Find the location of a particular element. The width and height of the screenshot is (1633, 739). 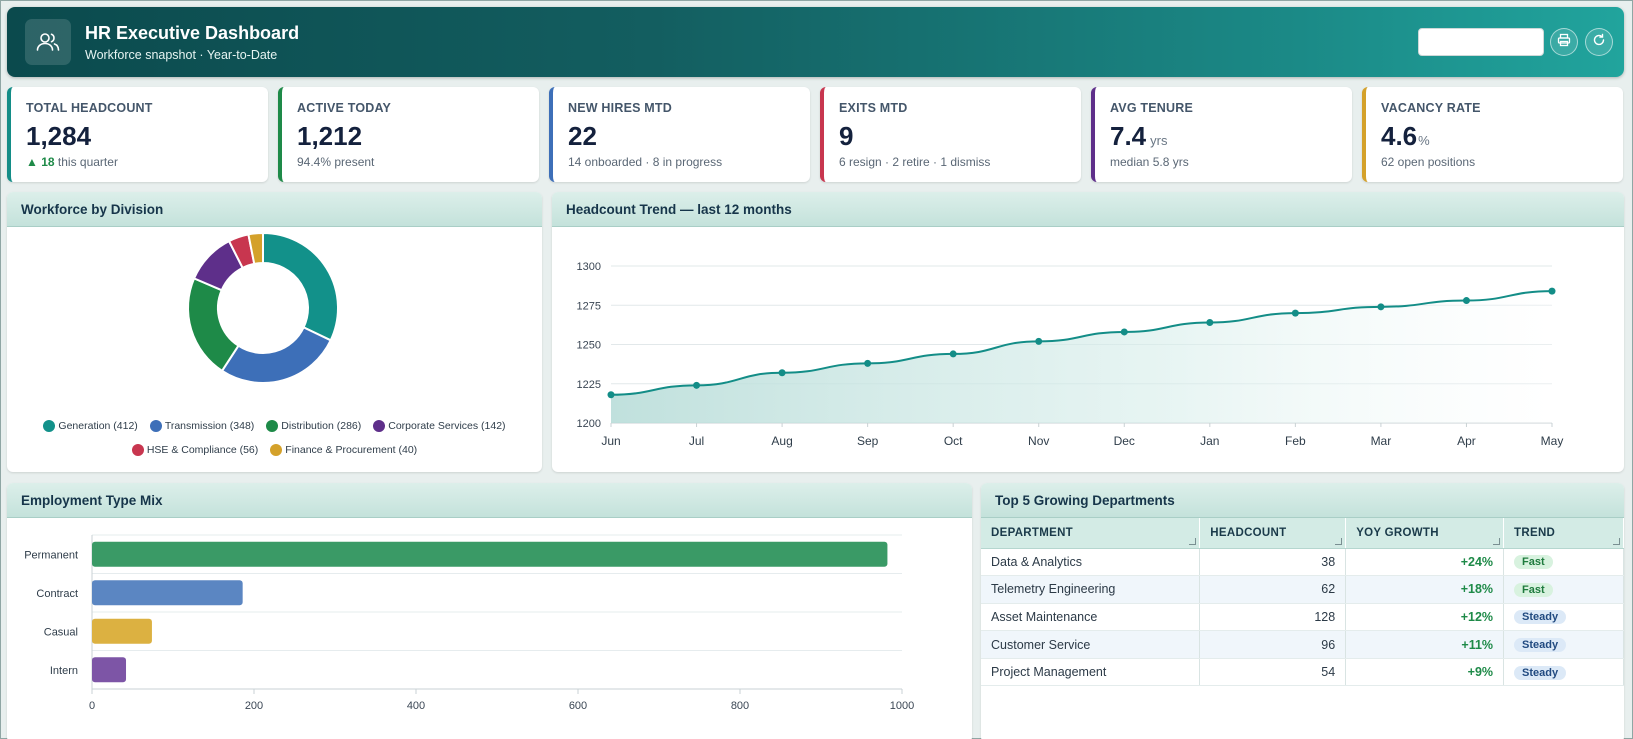

kpi-unit: yrs is located at coordinates (1159, 140).